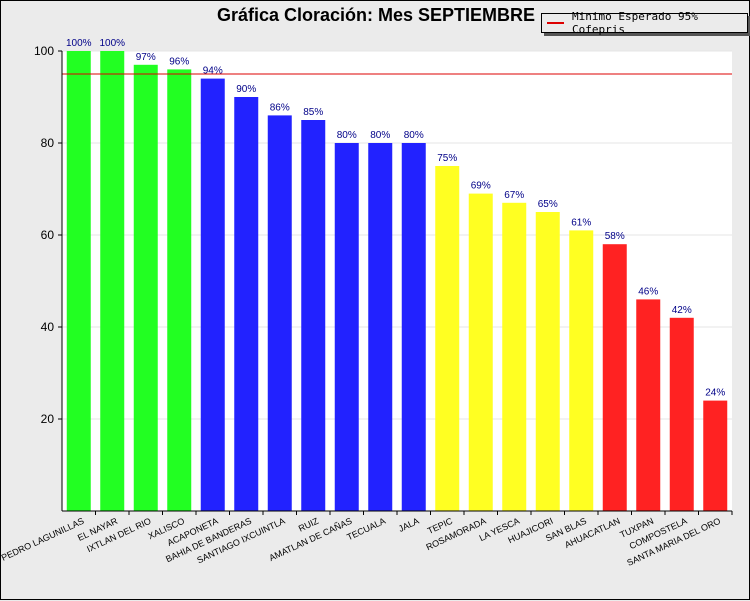  What do you see at coordinates (44, 51) in the screenshot?
I see `y-tick-label: 100` at bounding box center [44, 51].